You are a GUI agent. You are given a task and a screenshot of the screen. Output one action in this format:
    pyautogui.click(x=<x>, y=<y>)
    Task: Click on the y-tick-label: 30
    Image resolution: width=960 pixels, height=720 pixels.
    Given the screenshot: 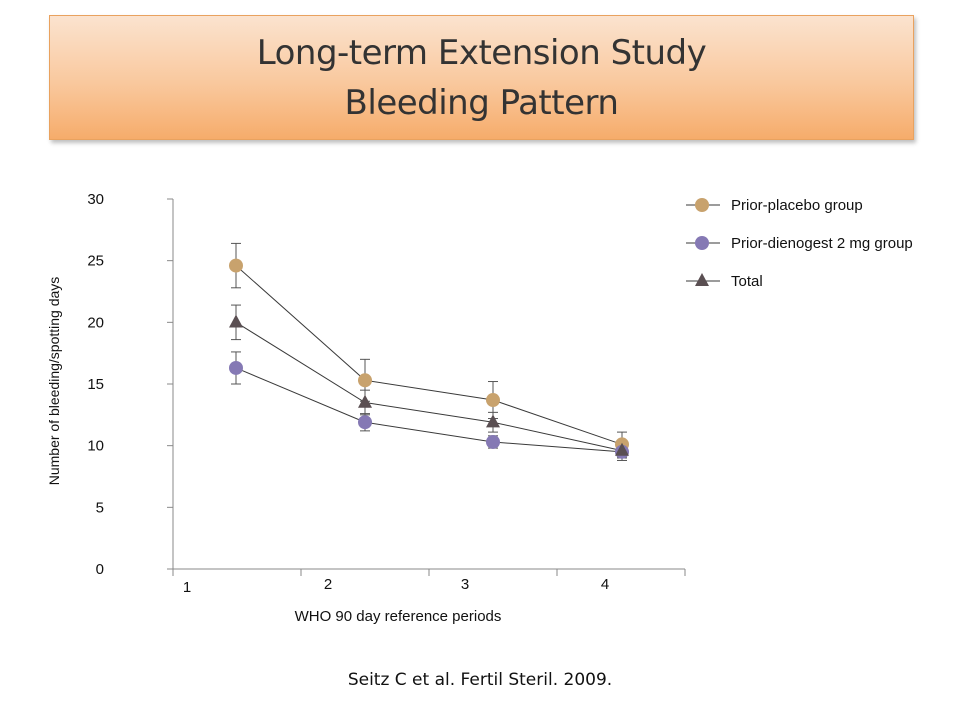 What is the action you would take?
    pyautogui.click(x=95, y=199)
    